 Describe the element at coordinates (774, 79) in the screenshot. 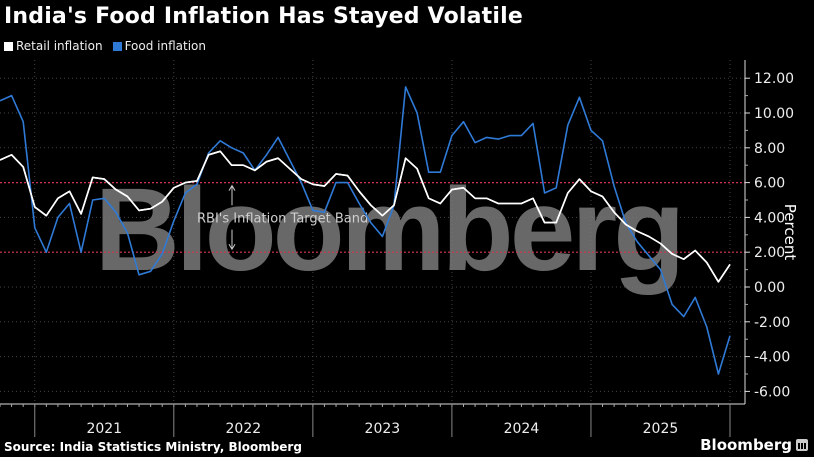

I see `y-tick-label: 12.00` at that location.